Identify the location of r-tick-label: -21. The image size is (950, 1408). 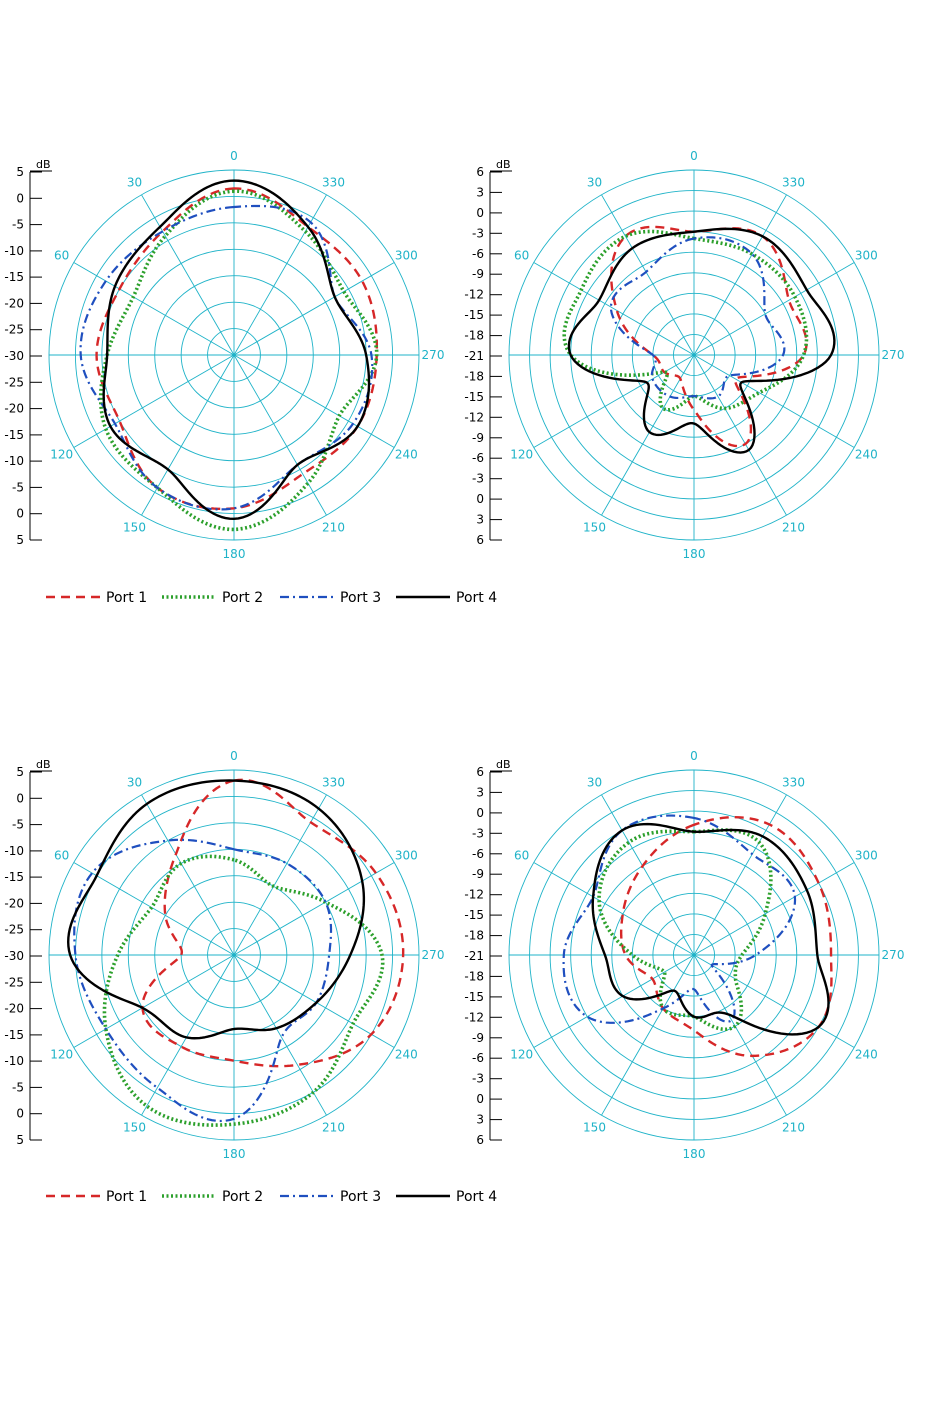
(474, 356).